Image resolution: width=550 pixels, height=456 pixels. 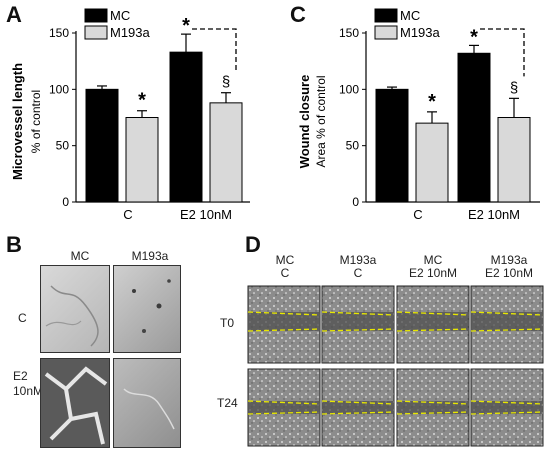 What do you see at coordinates (80, 256) in the screenshot?
I see `panel-b-col-label-mc: MC` at bounding box center [80, 256].